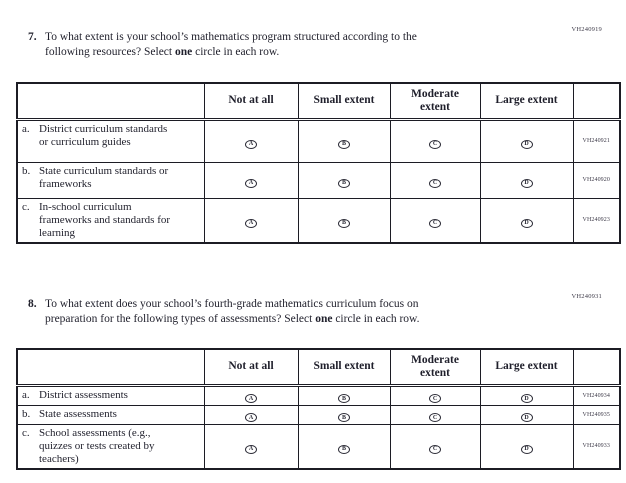  Describe the element at coordinates (596, 414) in the screenshot. I see `row-accession-code: VH240935` at that location.